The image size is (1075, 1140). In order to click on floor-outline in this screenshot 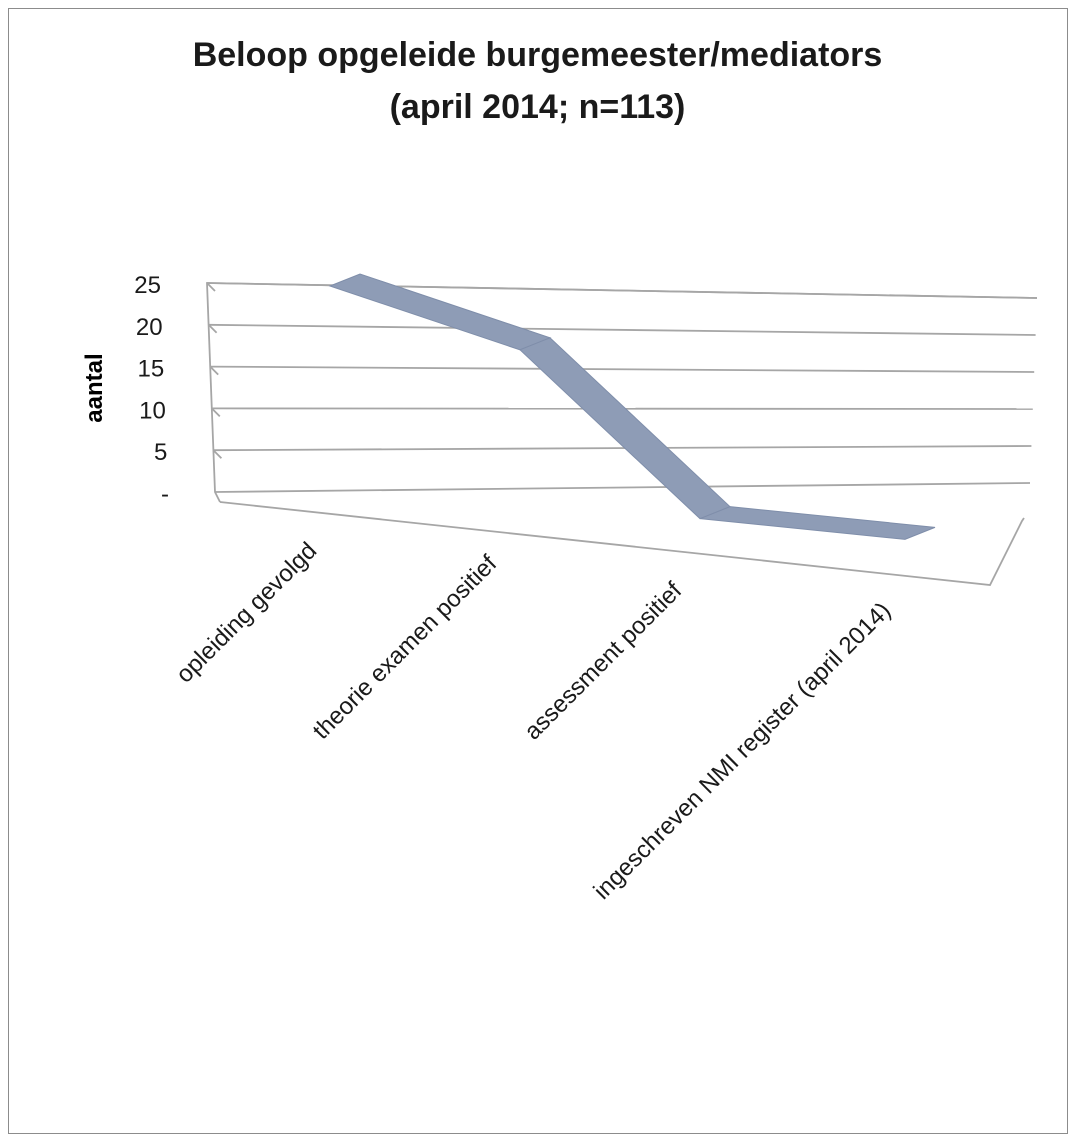, I will do `click(622, 543)`.